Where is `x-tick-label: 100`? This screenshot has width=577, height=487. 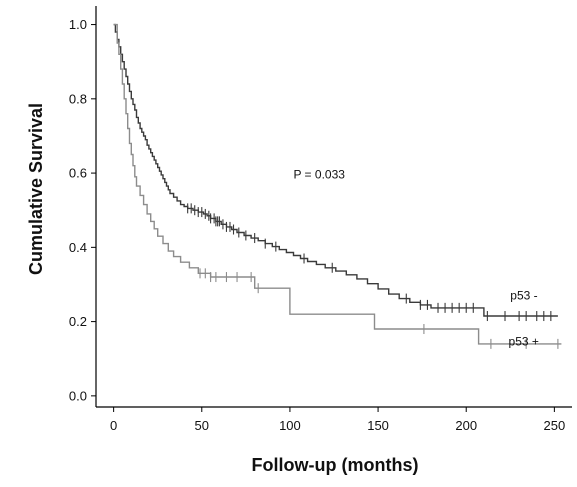
x-tick-label: 100 is located at coordinates (290, 425).